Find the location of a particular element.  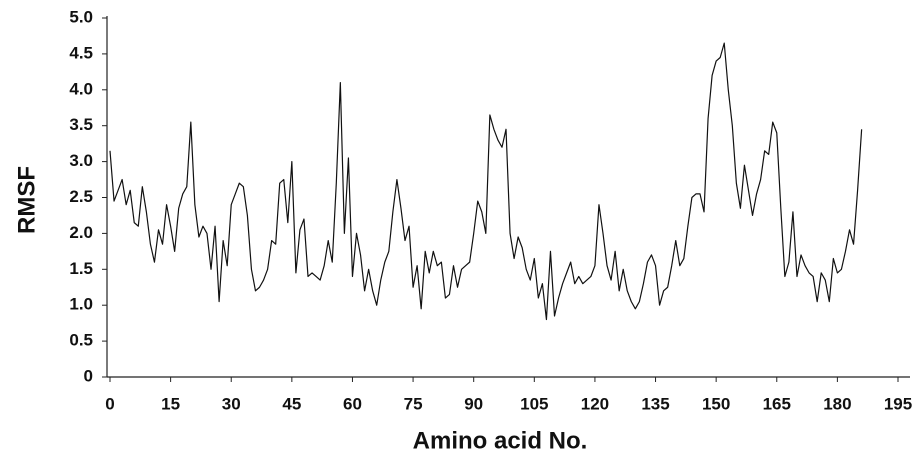

x-tick-label: 15 is located at coordinates (170, 403).